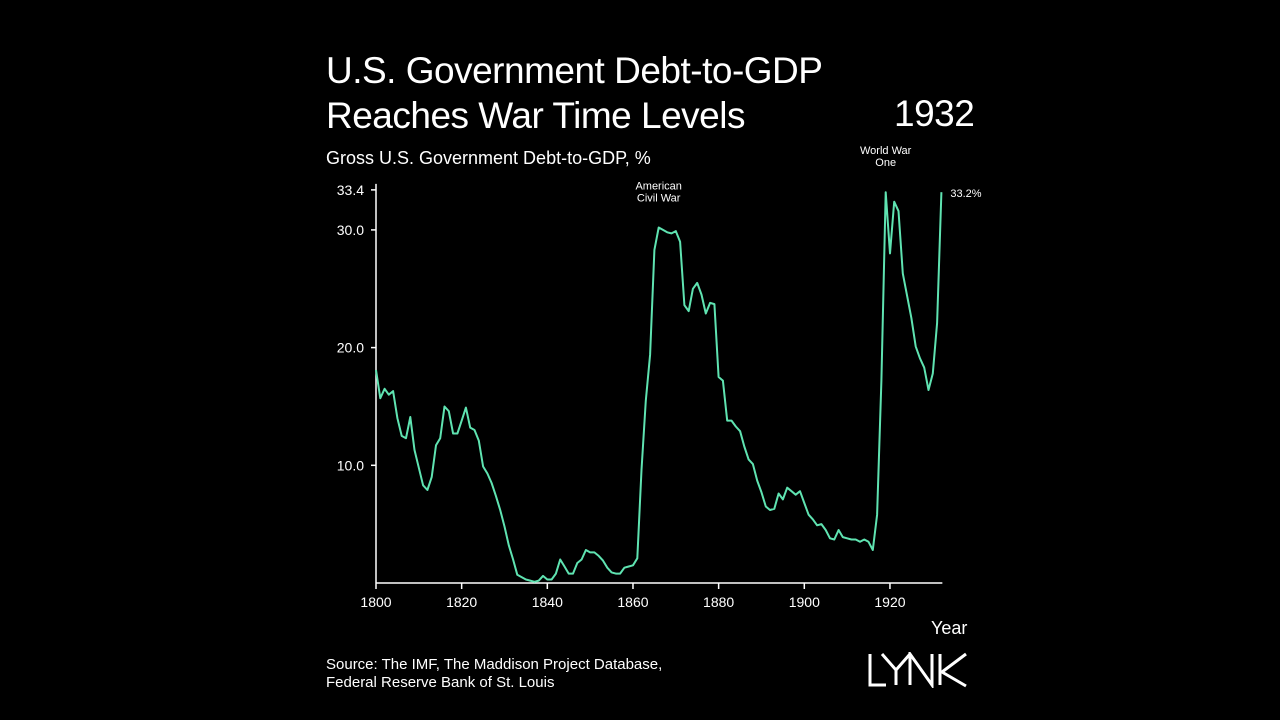 This screenshot has height=720, width=1280. Describe the element at coordinates (917, 670) in the screenshot. I see `lynk-logo` at that location.